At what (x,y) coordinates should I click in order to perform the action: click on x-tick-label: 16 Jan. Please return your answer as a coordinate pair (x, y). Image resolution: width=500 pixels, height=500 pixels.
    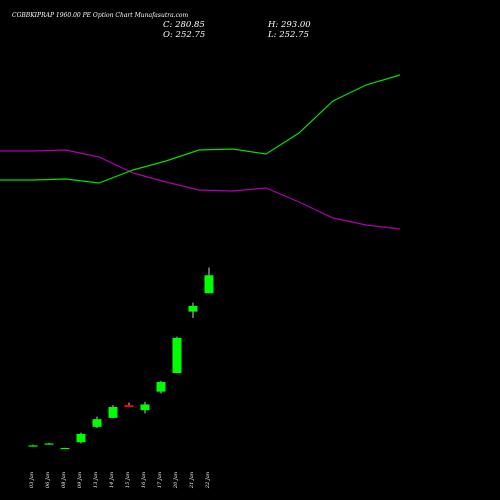
    Looking at the image, I should click on (144, 480).